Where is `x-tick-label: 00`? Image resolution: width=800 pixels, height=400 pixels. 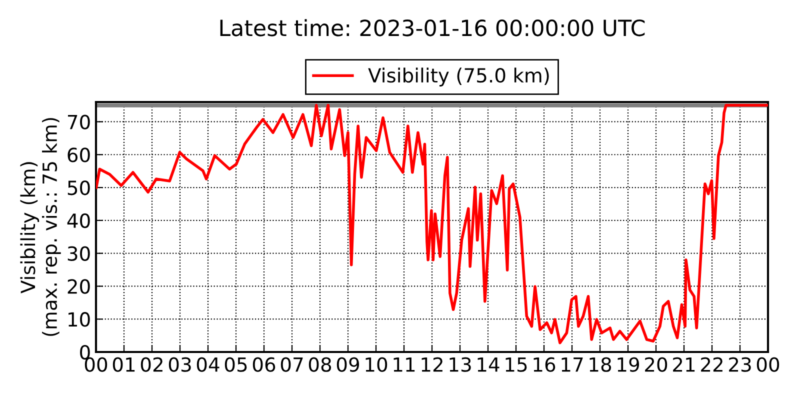
x-tick-label: 00 is located at coordinates (768, 364).